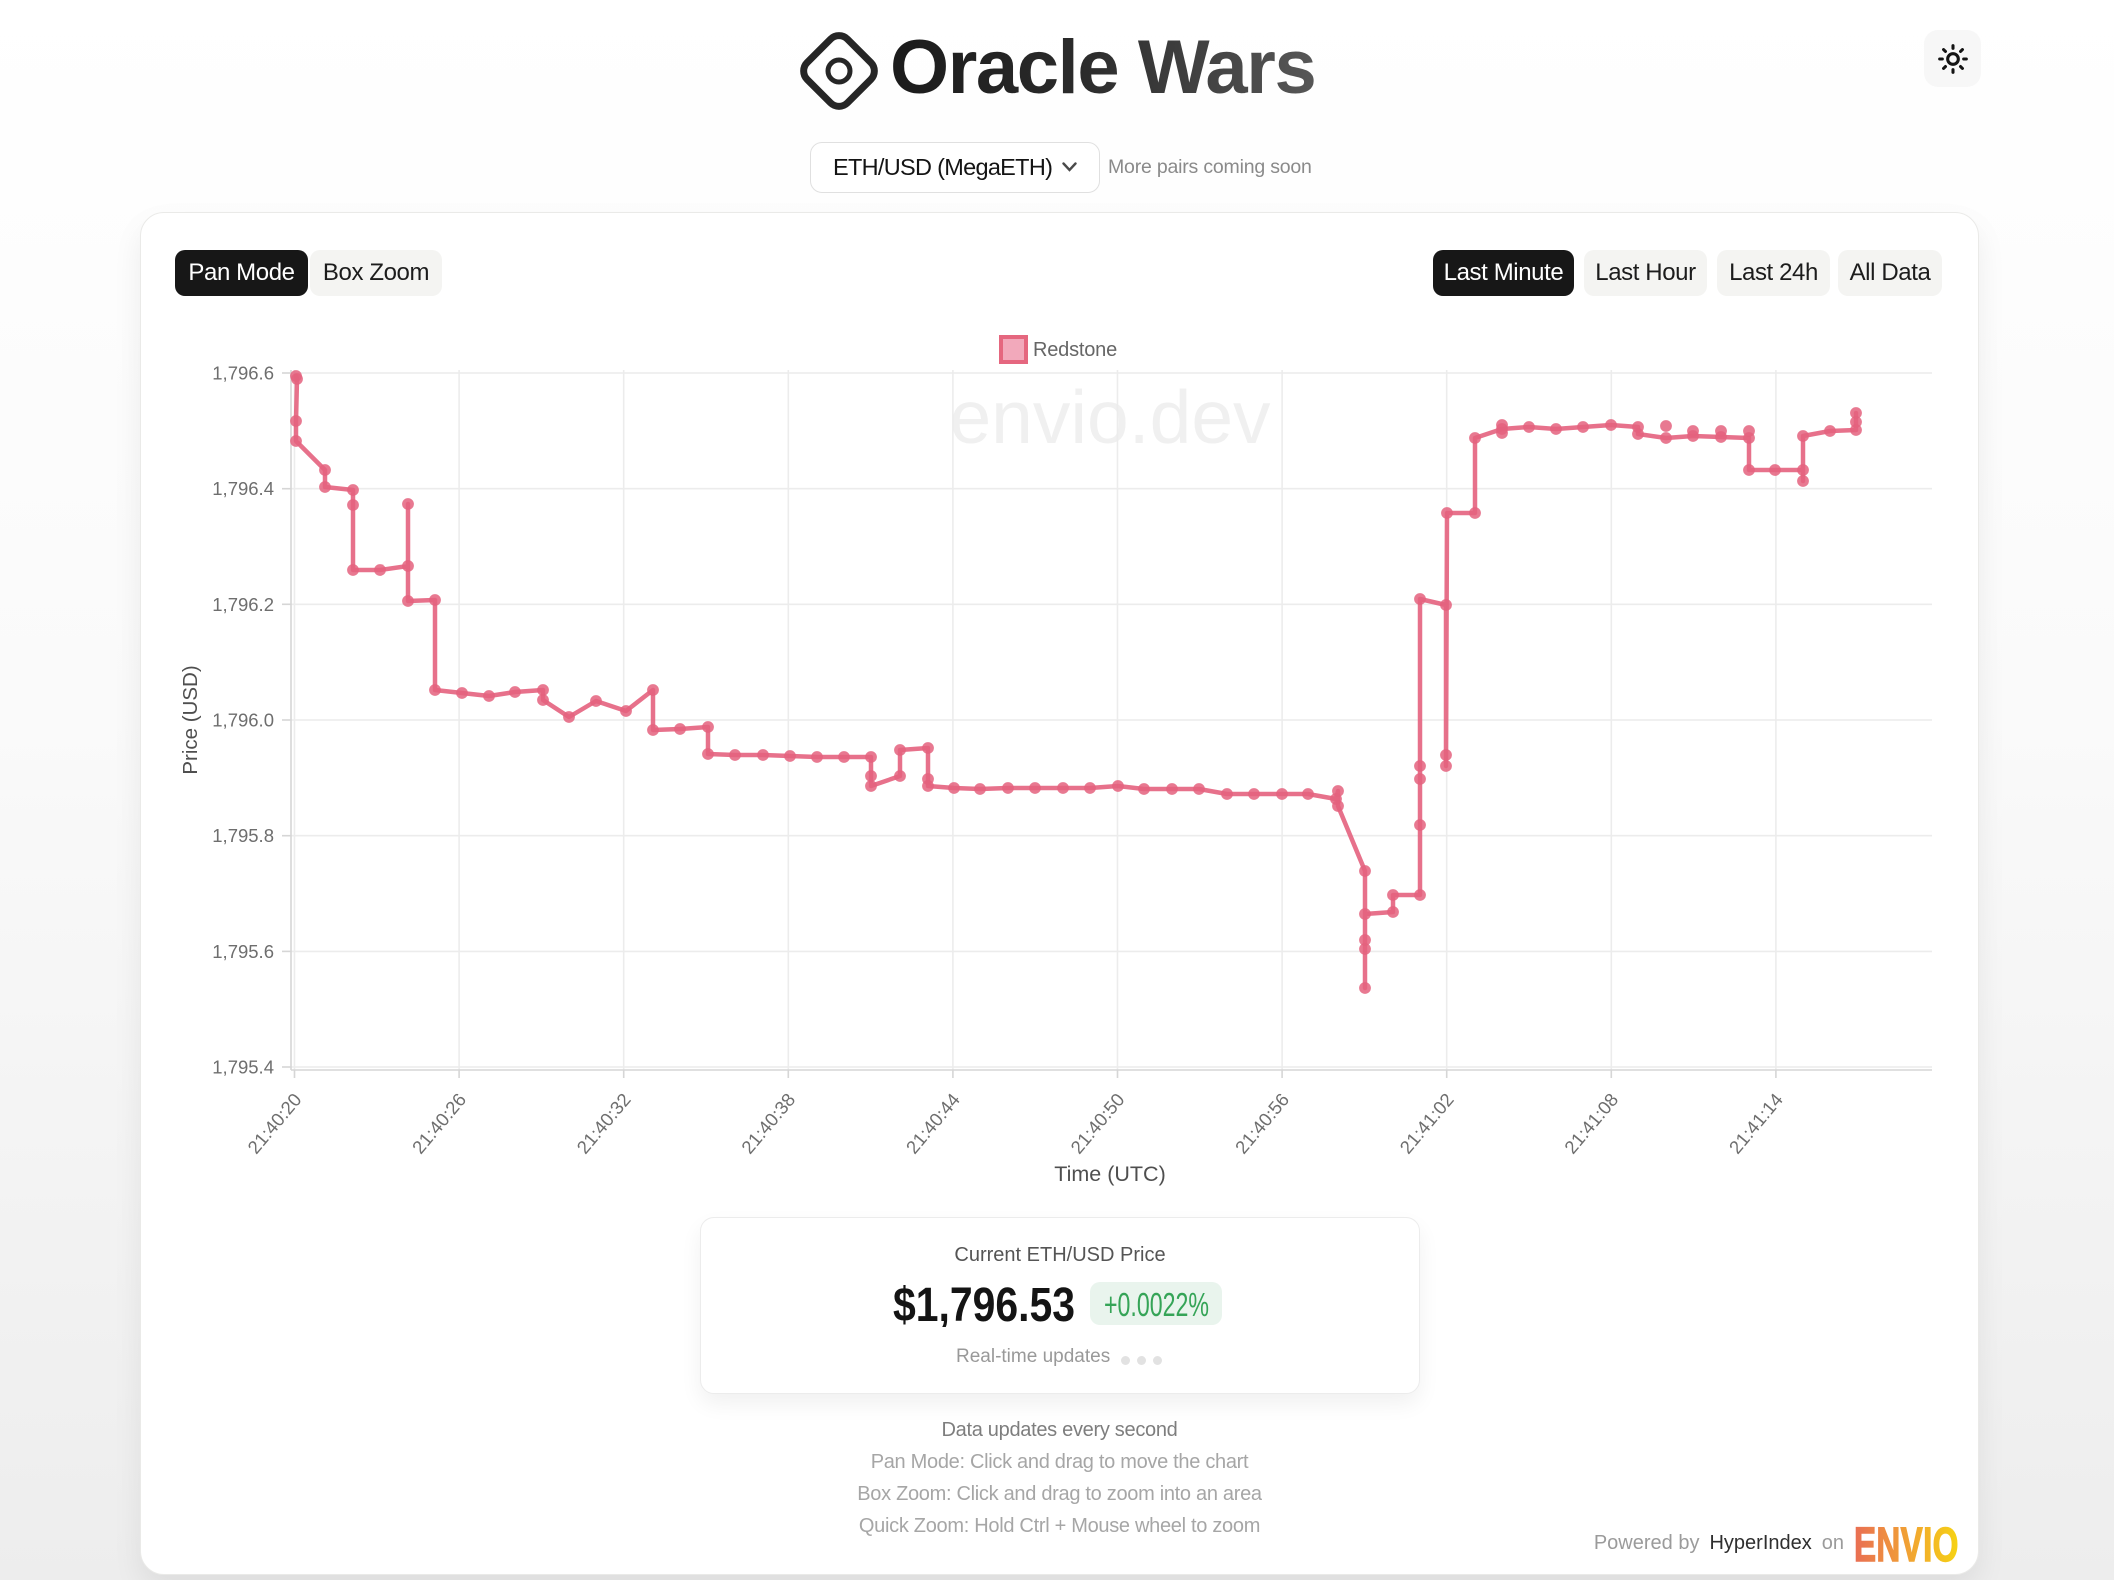  I want to click on svg-text: 21:40:26, so click(439, 1123).